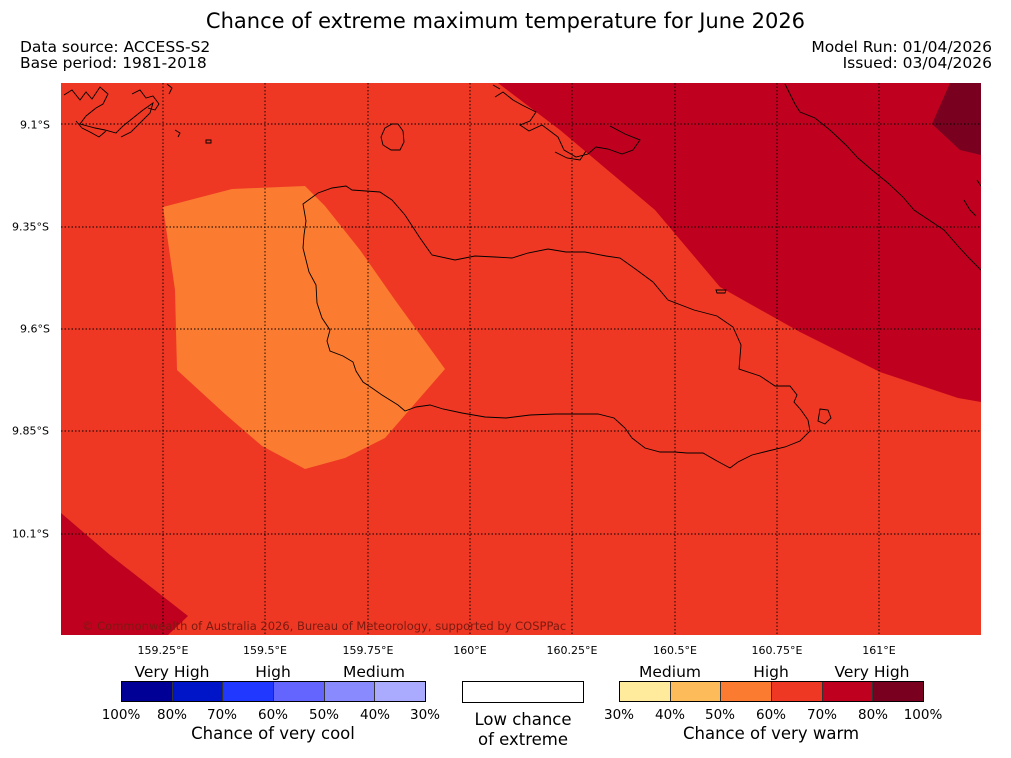 The width and height of the screenshot is (1011, 758). Describe the element at coordinates (720, 715) in the screenshot. I see `warm-tick: 50%` at that location.